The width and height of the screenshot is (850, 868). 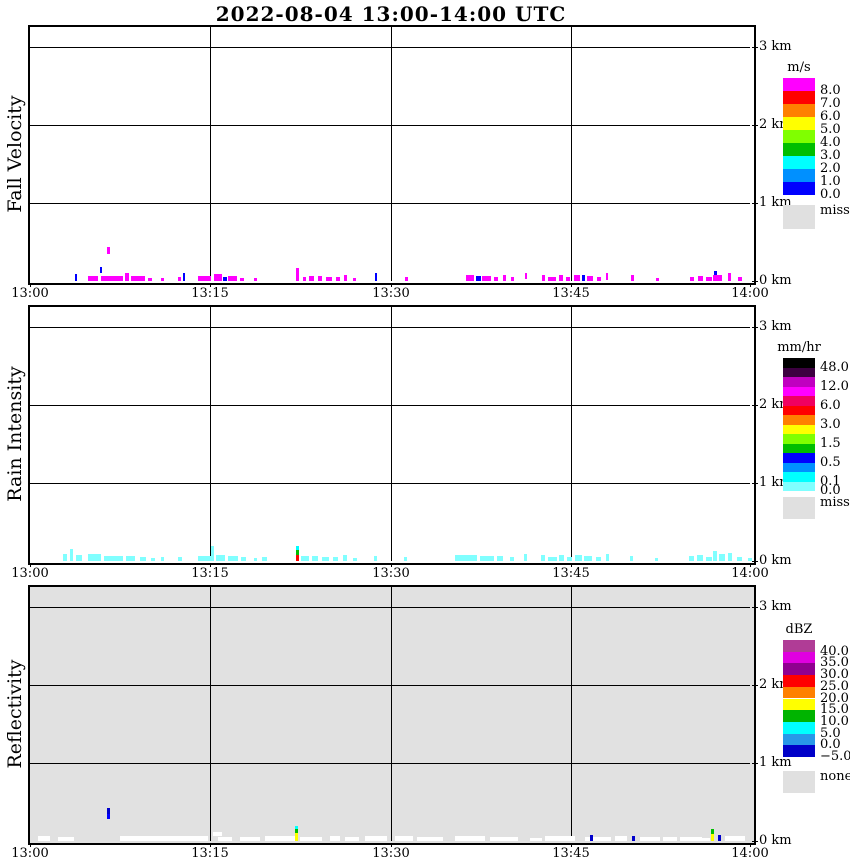 I want to click on y-tick-label: 1 km, so click(x=775, y=762).